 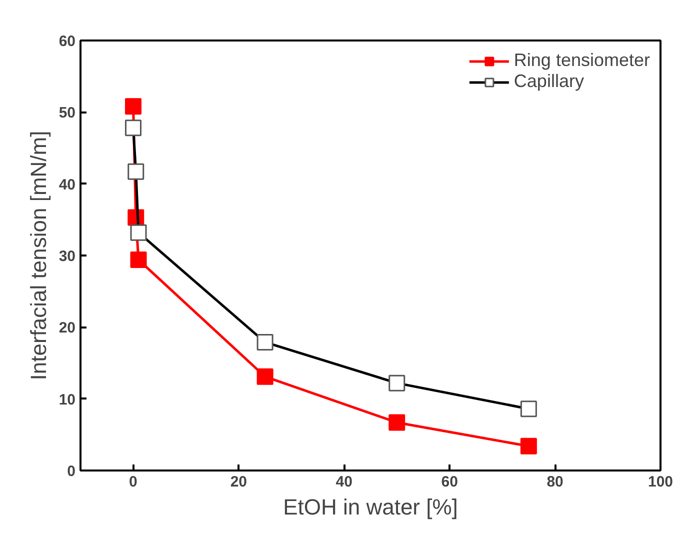 What do you see at coordinates (239, 482) in the screenshot?
I see `x-tick-label: 20` at bounding box center [239, 482].